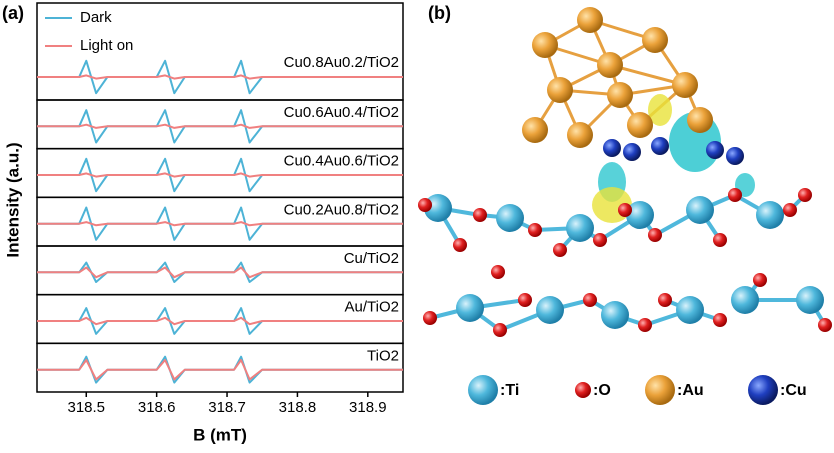  Describe the element at coordinates (298, 407) in the screenshot. I see `x-tick-label: 318.8` at that location.